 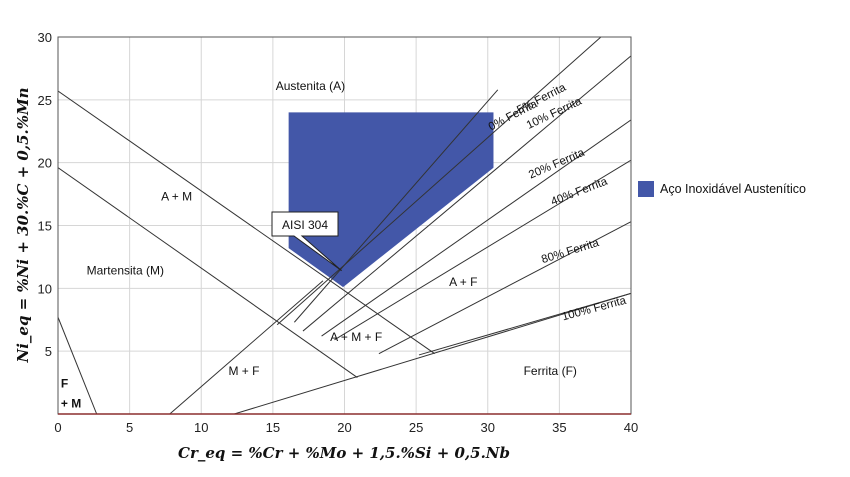 What do you see at coordinates (243, 371) in the screenshot?
I see `region-label-5: M + F` at bounding box center [243, 371].